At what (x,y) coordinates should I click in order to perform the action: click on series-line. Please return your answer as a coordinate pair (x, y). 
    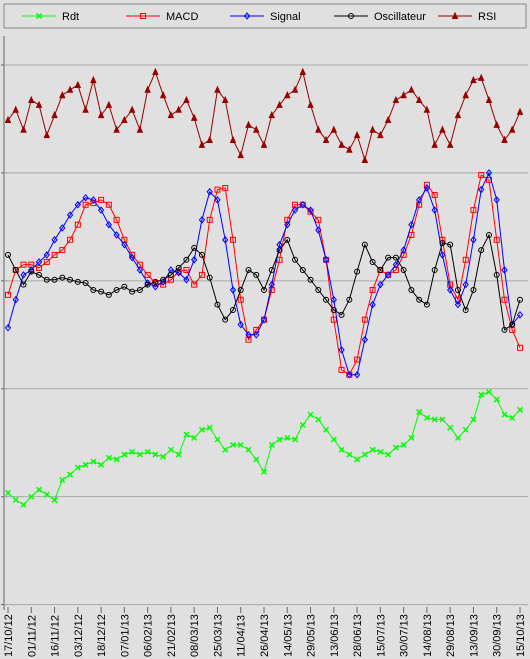
    Looking at the image, I should click on (264, 282).